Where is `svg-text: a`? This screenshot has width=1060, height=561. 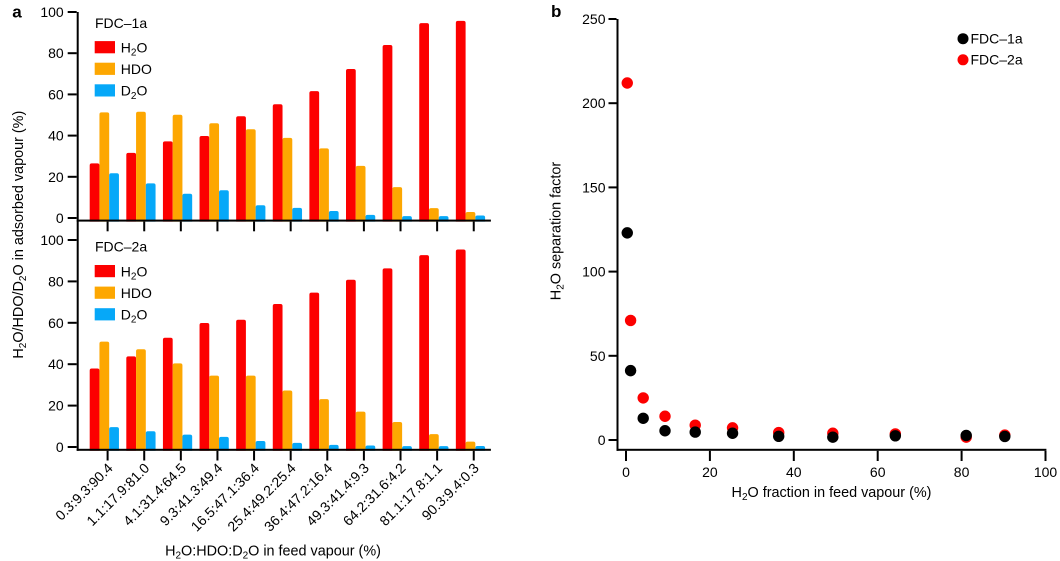
svg-text: a is located at coordinates (17, 12).